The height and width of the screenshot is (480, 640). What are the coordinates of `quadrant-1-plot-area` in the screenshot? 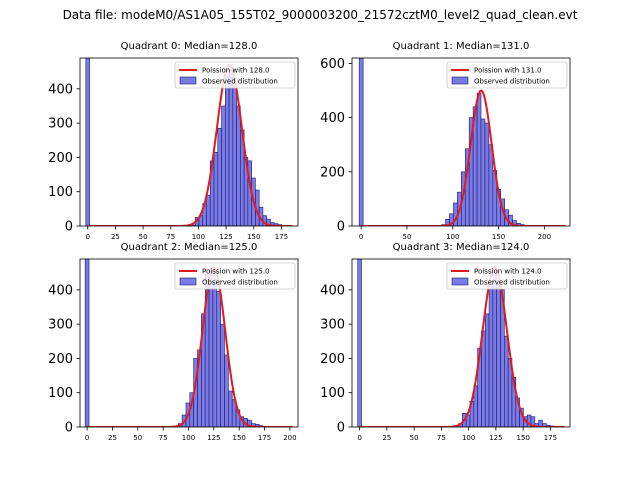 It's located at (462, 142).